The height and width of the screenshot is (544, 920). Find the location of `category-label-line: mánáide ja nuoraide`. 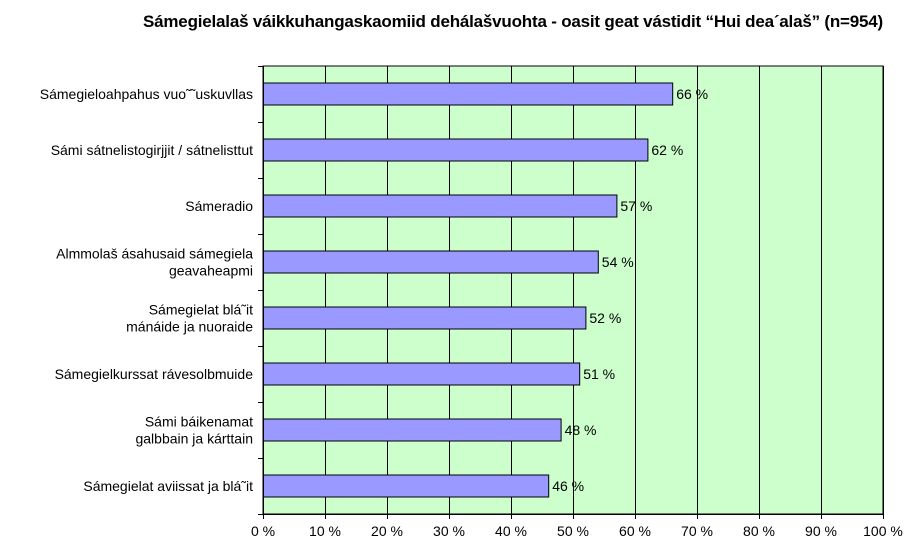

category-label-line: mánáide ja nuoraide is located at coordinates (189, 327).